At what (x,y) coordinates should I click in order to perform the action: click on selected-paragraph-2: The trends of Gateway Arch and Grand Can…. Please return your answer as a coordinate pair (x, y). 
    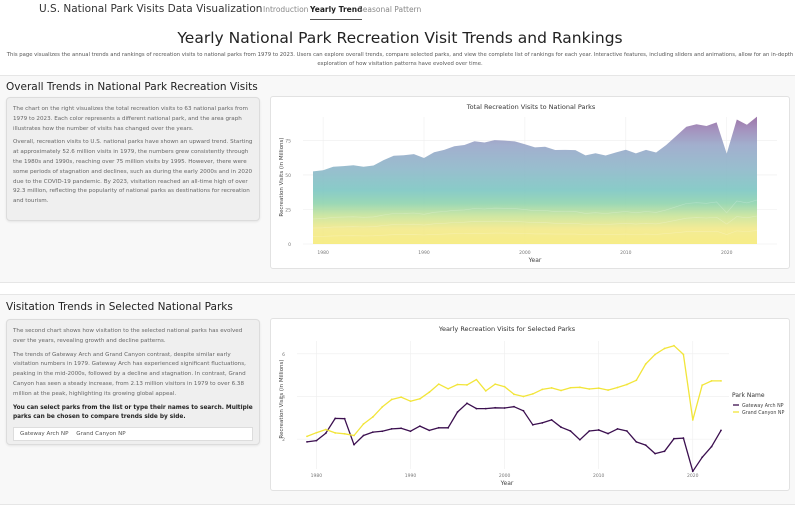
    Looking at the image, I should click on (129, 374).